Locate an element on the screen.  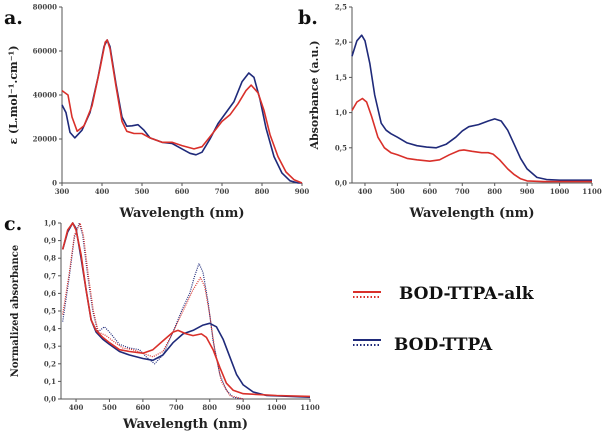
legend: BOD-TTPA-alk BOD-TTPA is located at coordinates (444, 319).